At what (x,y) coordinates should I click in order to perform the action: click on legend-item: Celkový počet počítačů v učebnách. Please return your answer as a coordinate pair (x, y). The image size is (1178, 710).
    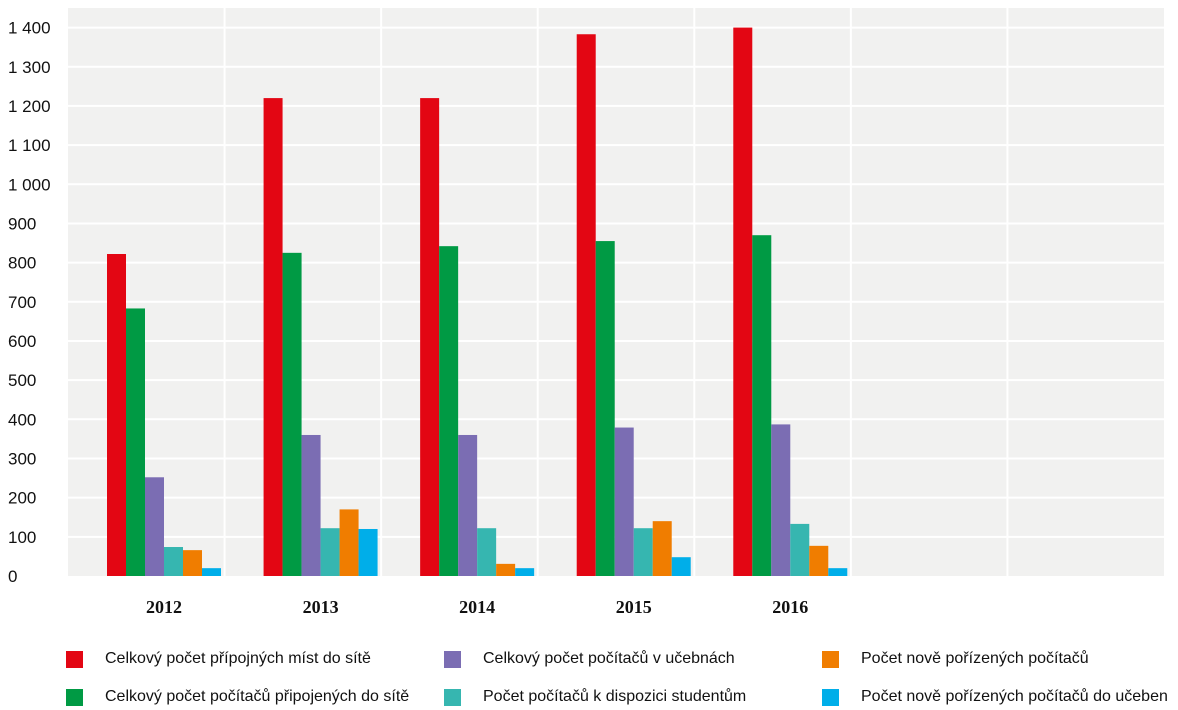
    Looking at the image, I should click on (633, 659).